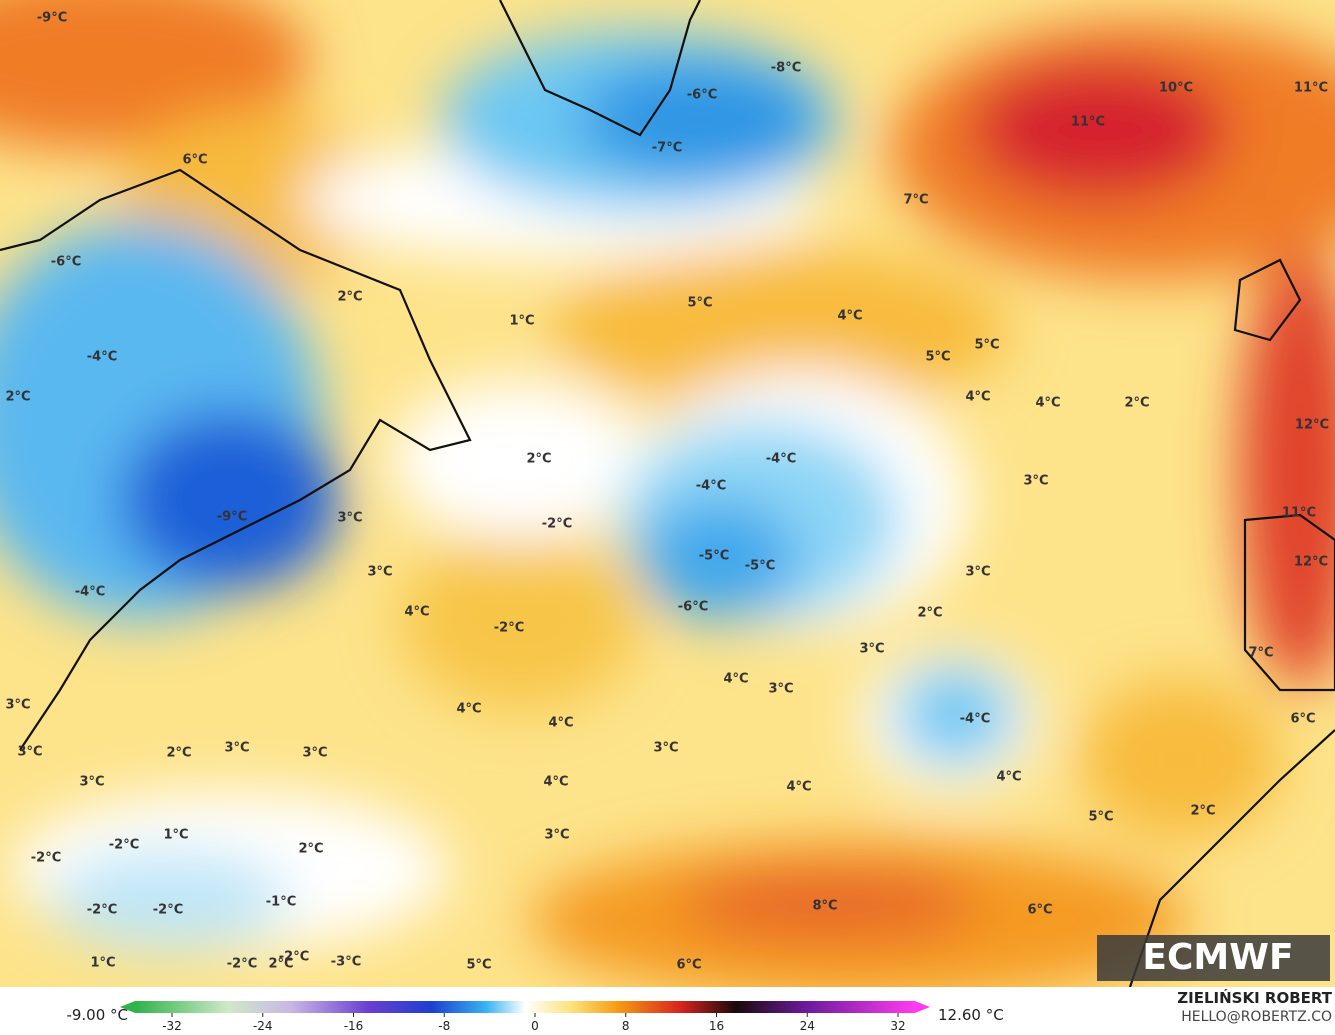 Image resolution: width=1335 pixels, height=1035 pixels. What do you see at coordinates (263, 1026) in the screenshot?
I see `colorbar-tick-label: -24` at bounding box center [263, 1026].